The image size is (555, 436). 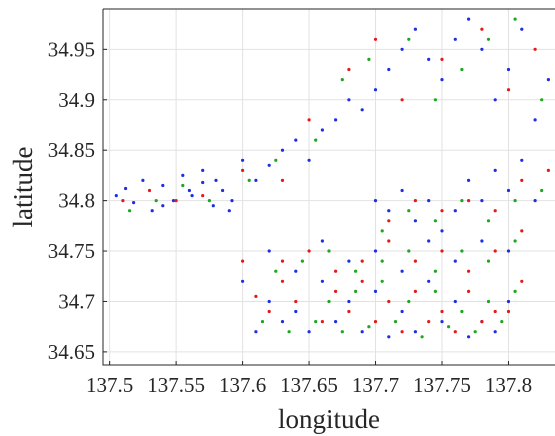 I want to click on x-tick-label: 137.6, so click(x=242, y=385).